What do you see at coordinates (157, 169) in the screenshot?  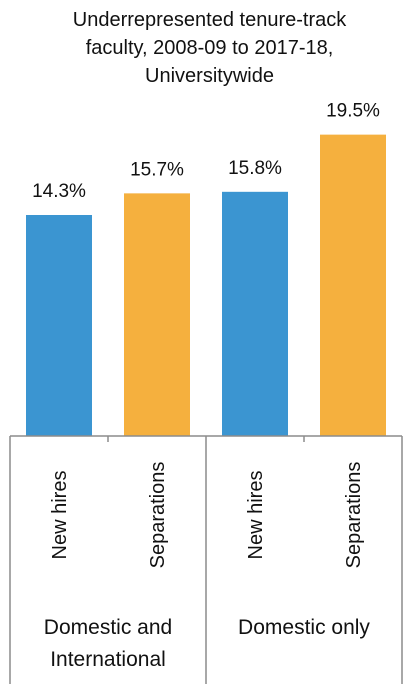 I see `data-label-2: 15.7%` at bounding box center [157, 169].